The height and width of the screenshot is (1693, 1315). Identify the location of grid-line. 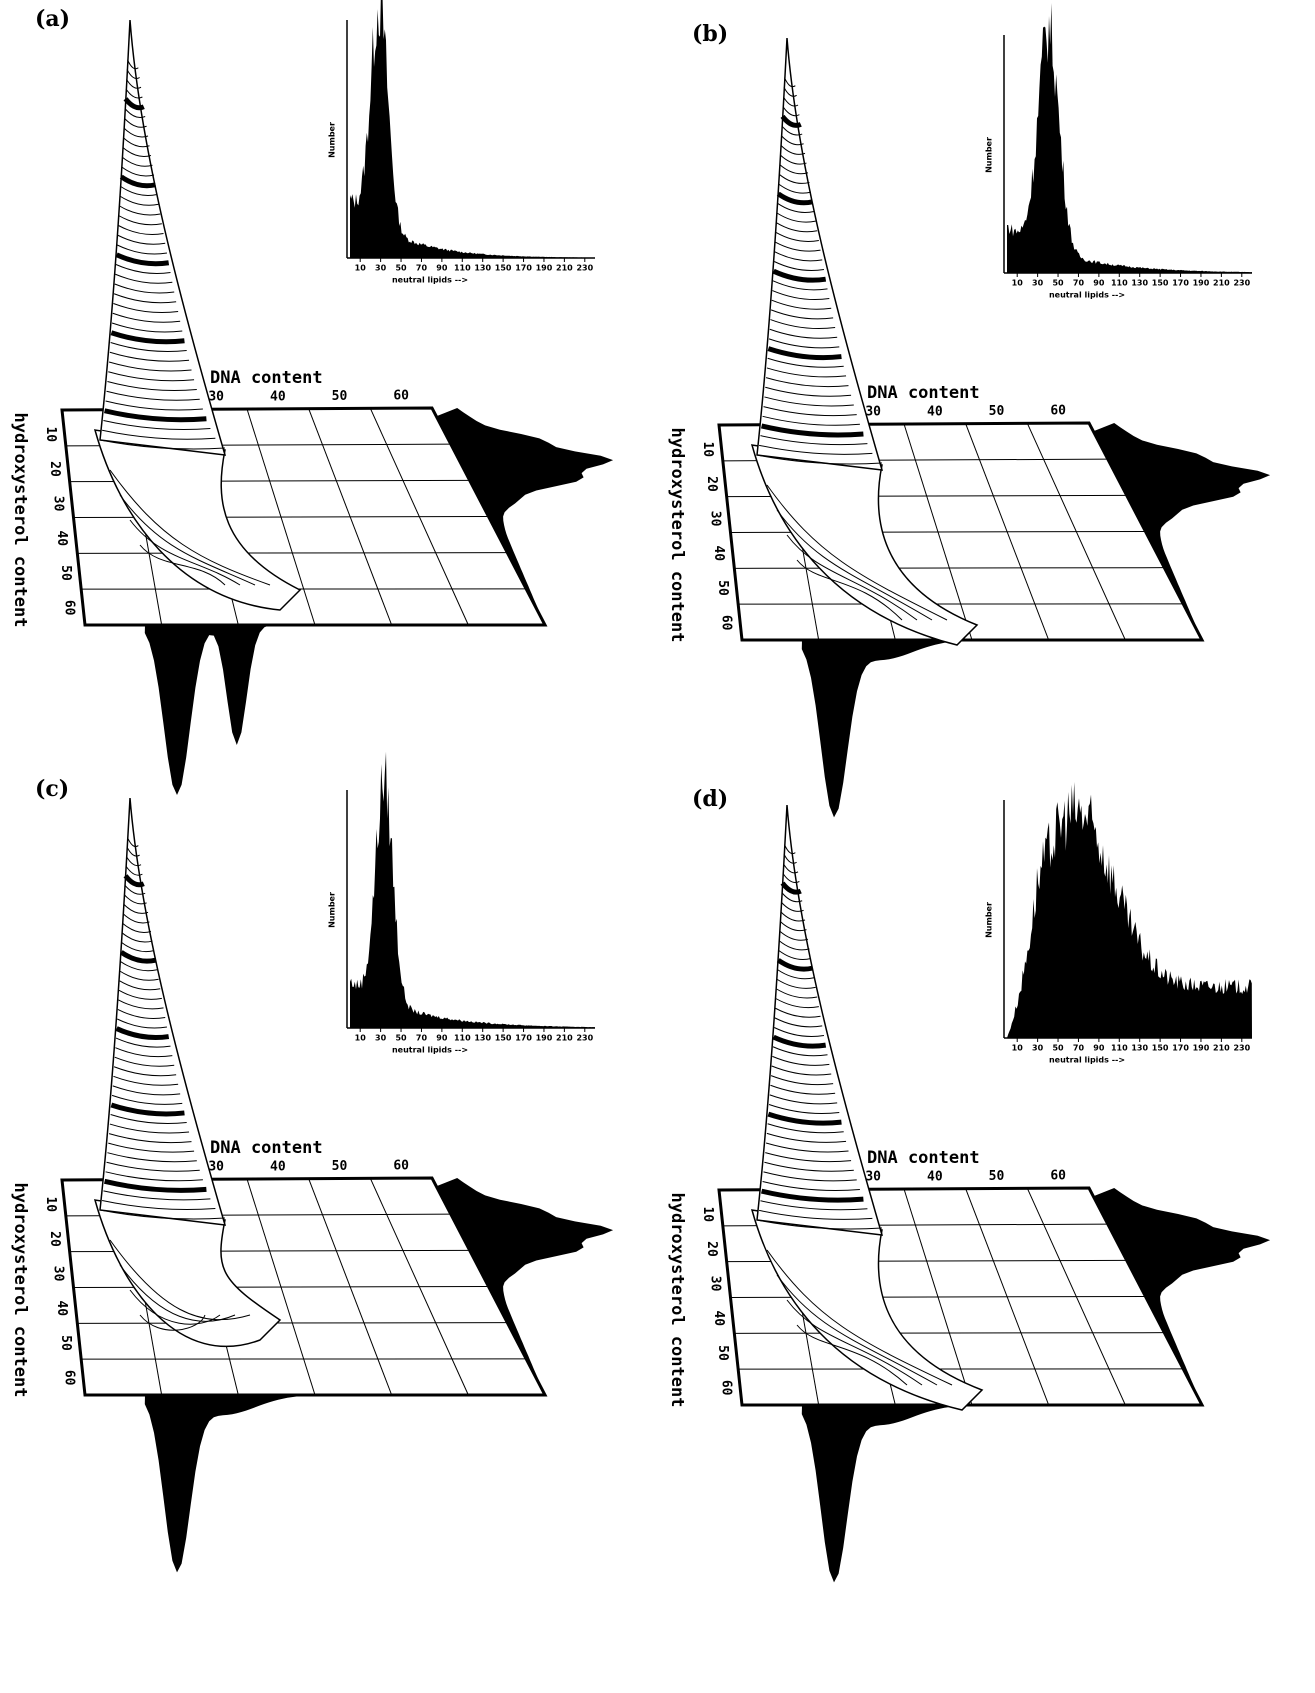
(292, 1323).